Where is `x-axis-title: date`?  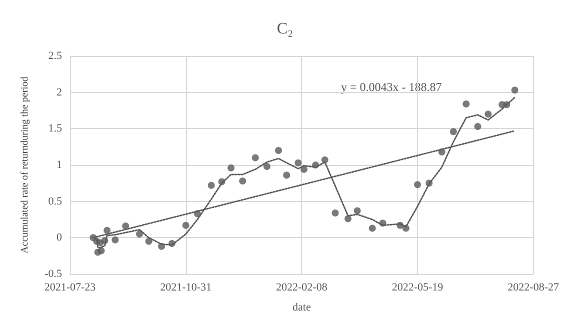 x-axis-title: date is located at coordinates (301, 308).